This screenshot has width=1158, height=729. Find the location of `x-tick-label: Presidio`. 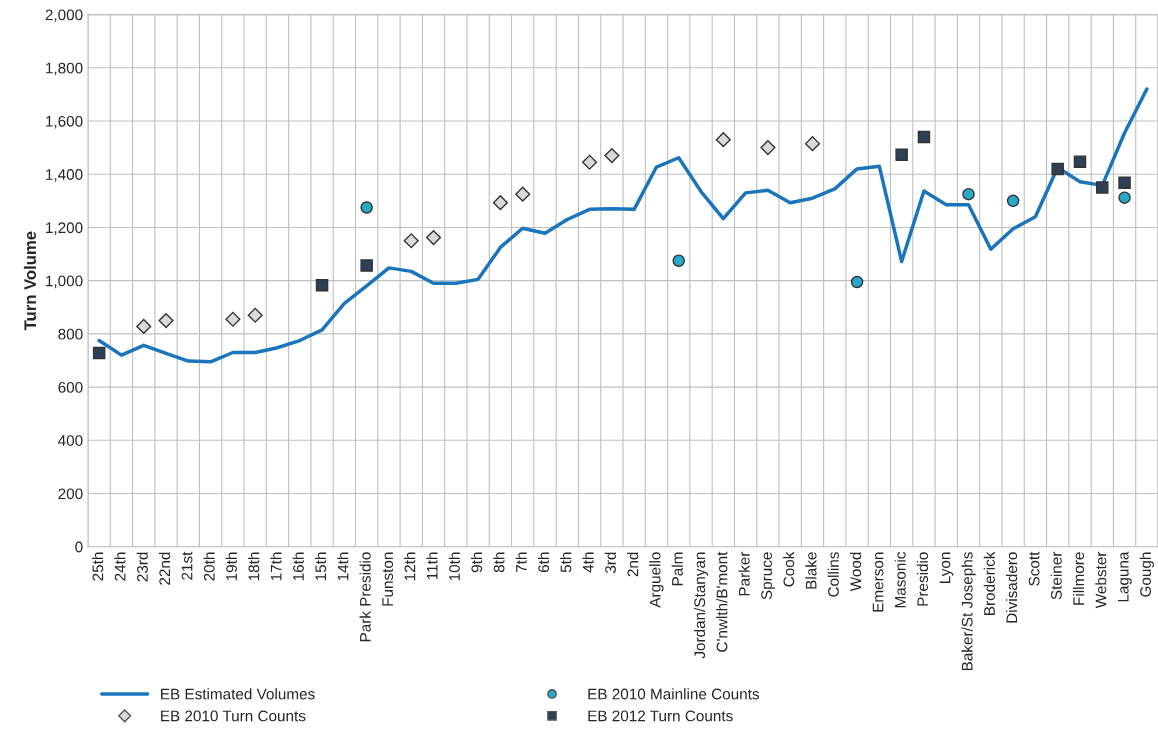

x-tick-label: Presidio is located at coordinates (922, 579).